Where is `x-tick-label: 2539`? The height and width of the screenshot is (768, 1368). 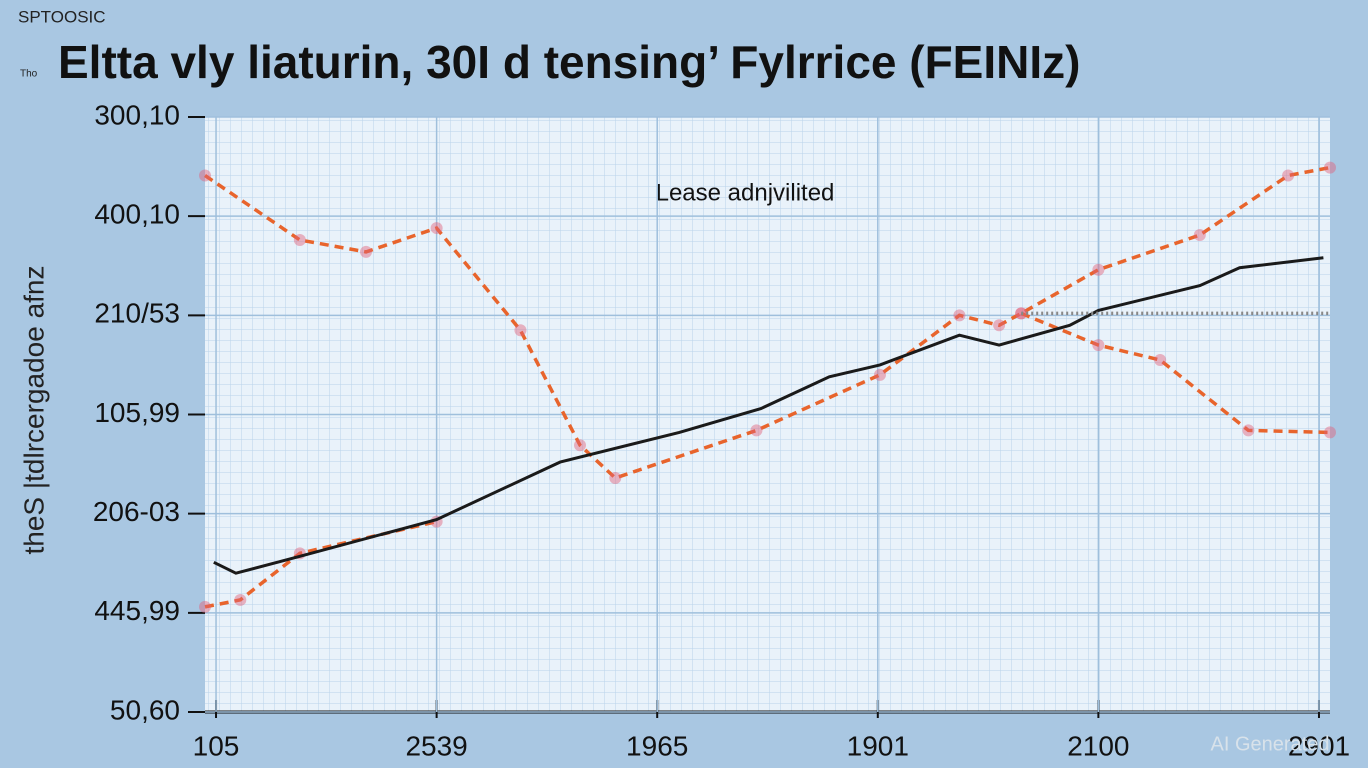 x-tick-label: 2539 is located at coordinates (436, 745).